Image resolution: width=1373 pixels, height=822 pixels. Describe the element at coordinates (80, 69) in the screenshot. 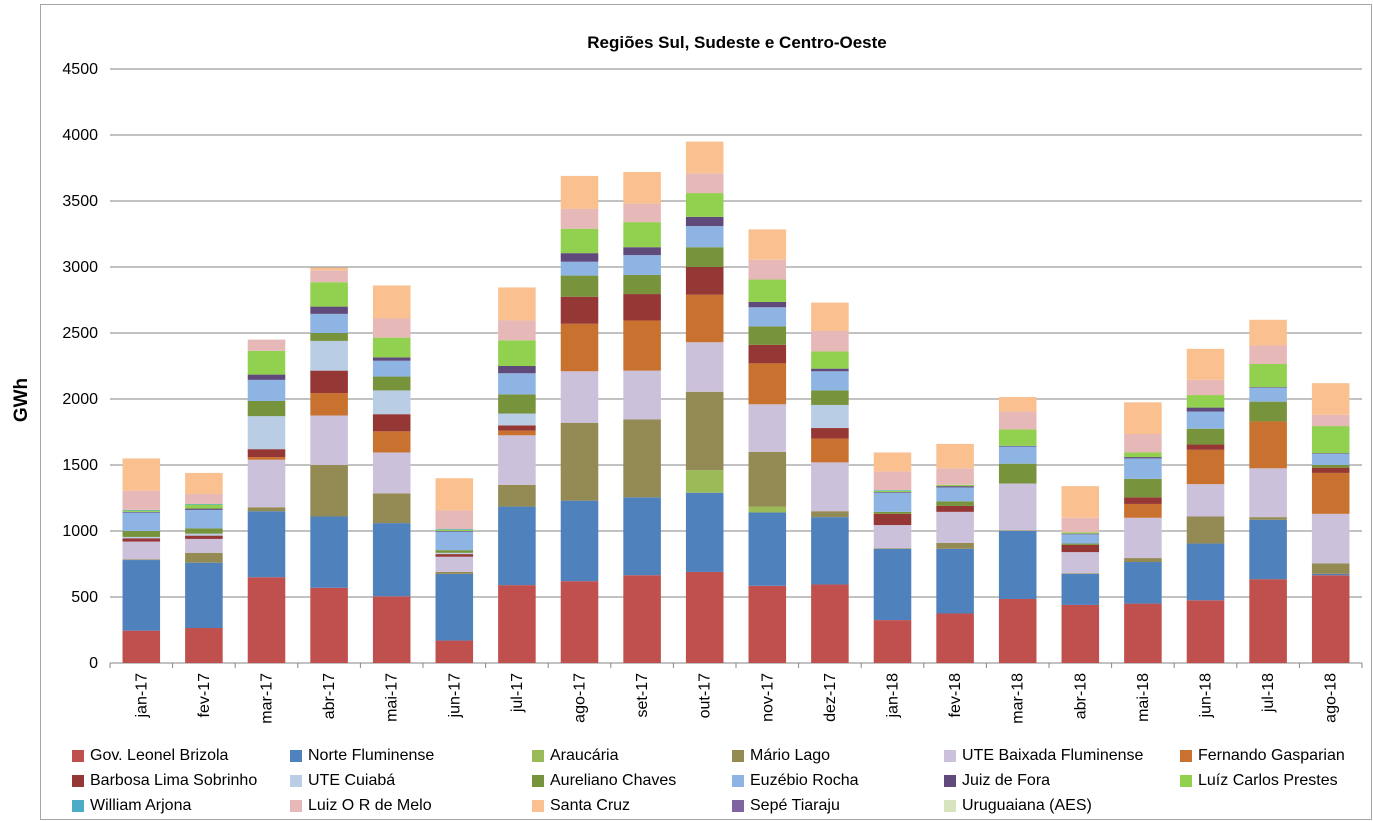

I see `y-tick-label: 4500` at that location.